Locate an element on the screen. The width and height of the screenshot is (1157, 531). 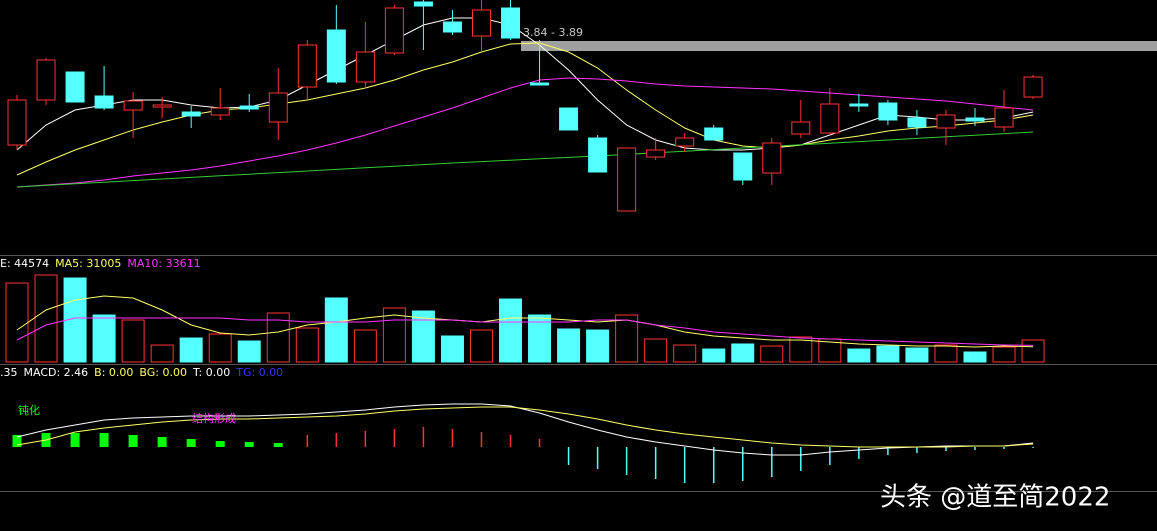
legend-entry: MA5: 31005 is located at coordinates (88, 263).